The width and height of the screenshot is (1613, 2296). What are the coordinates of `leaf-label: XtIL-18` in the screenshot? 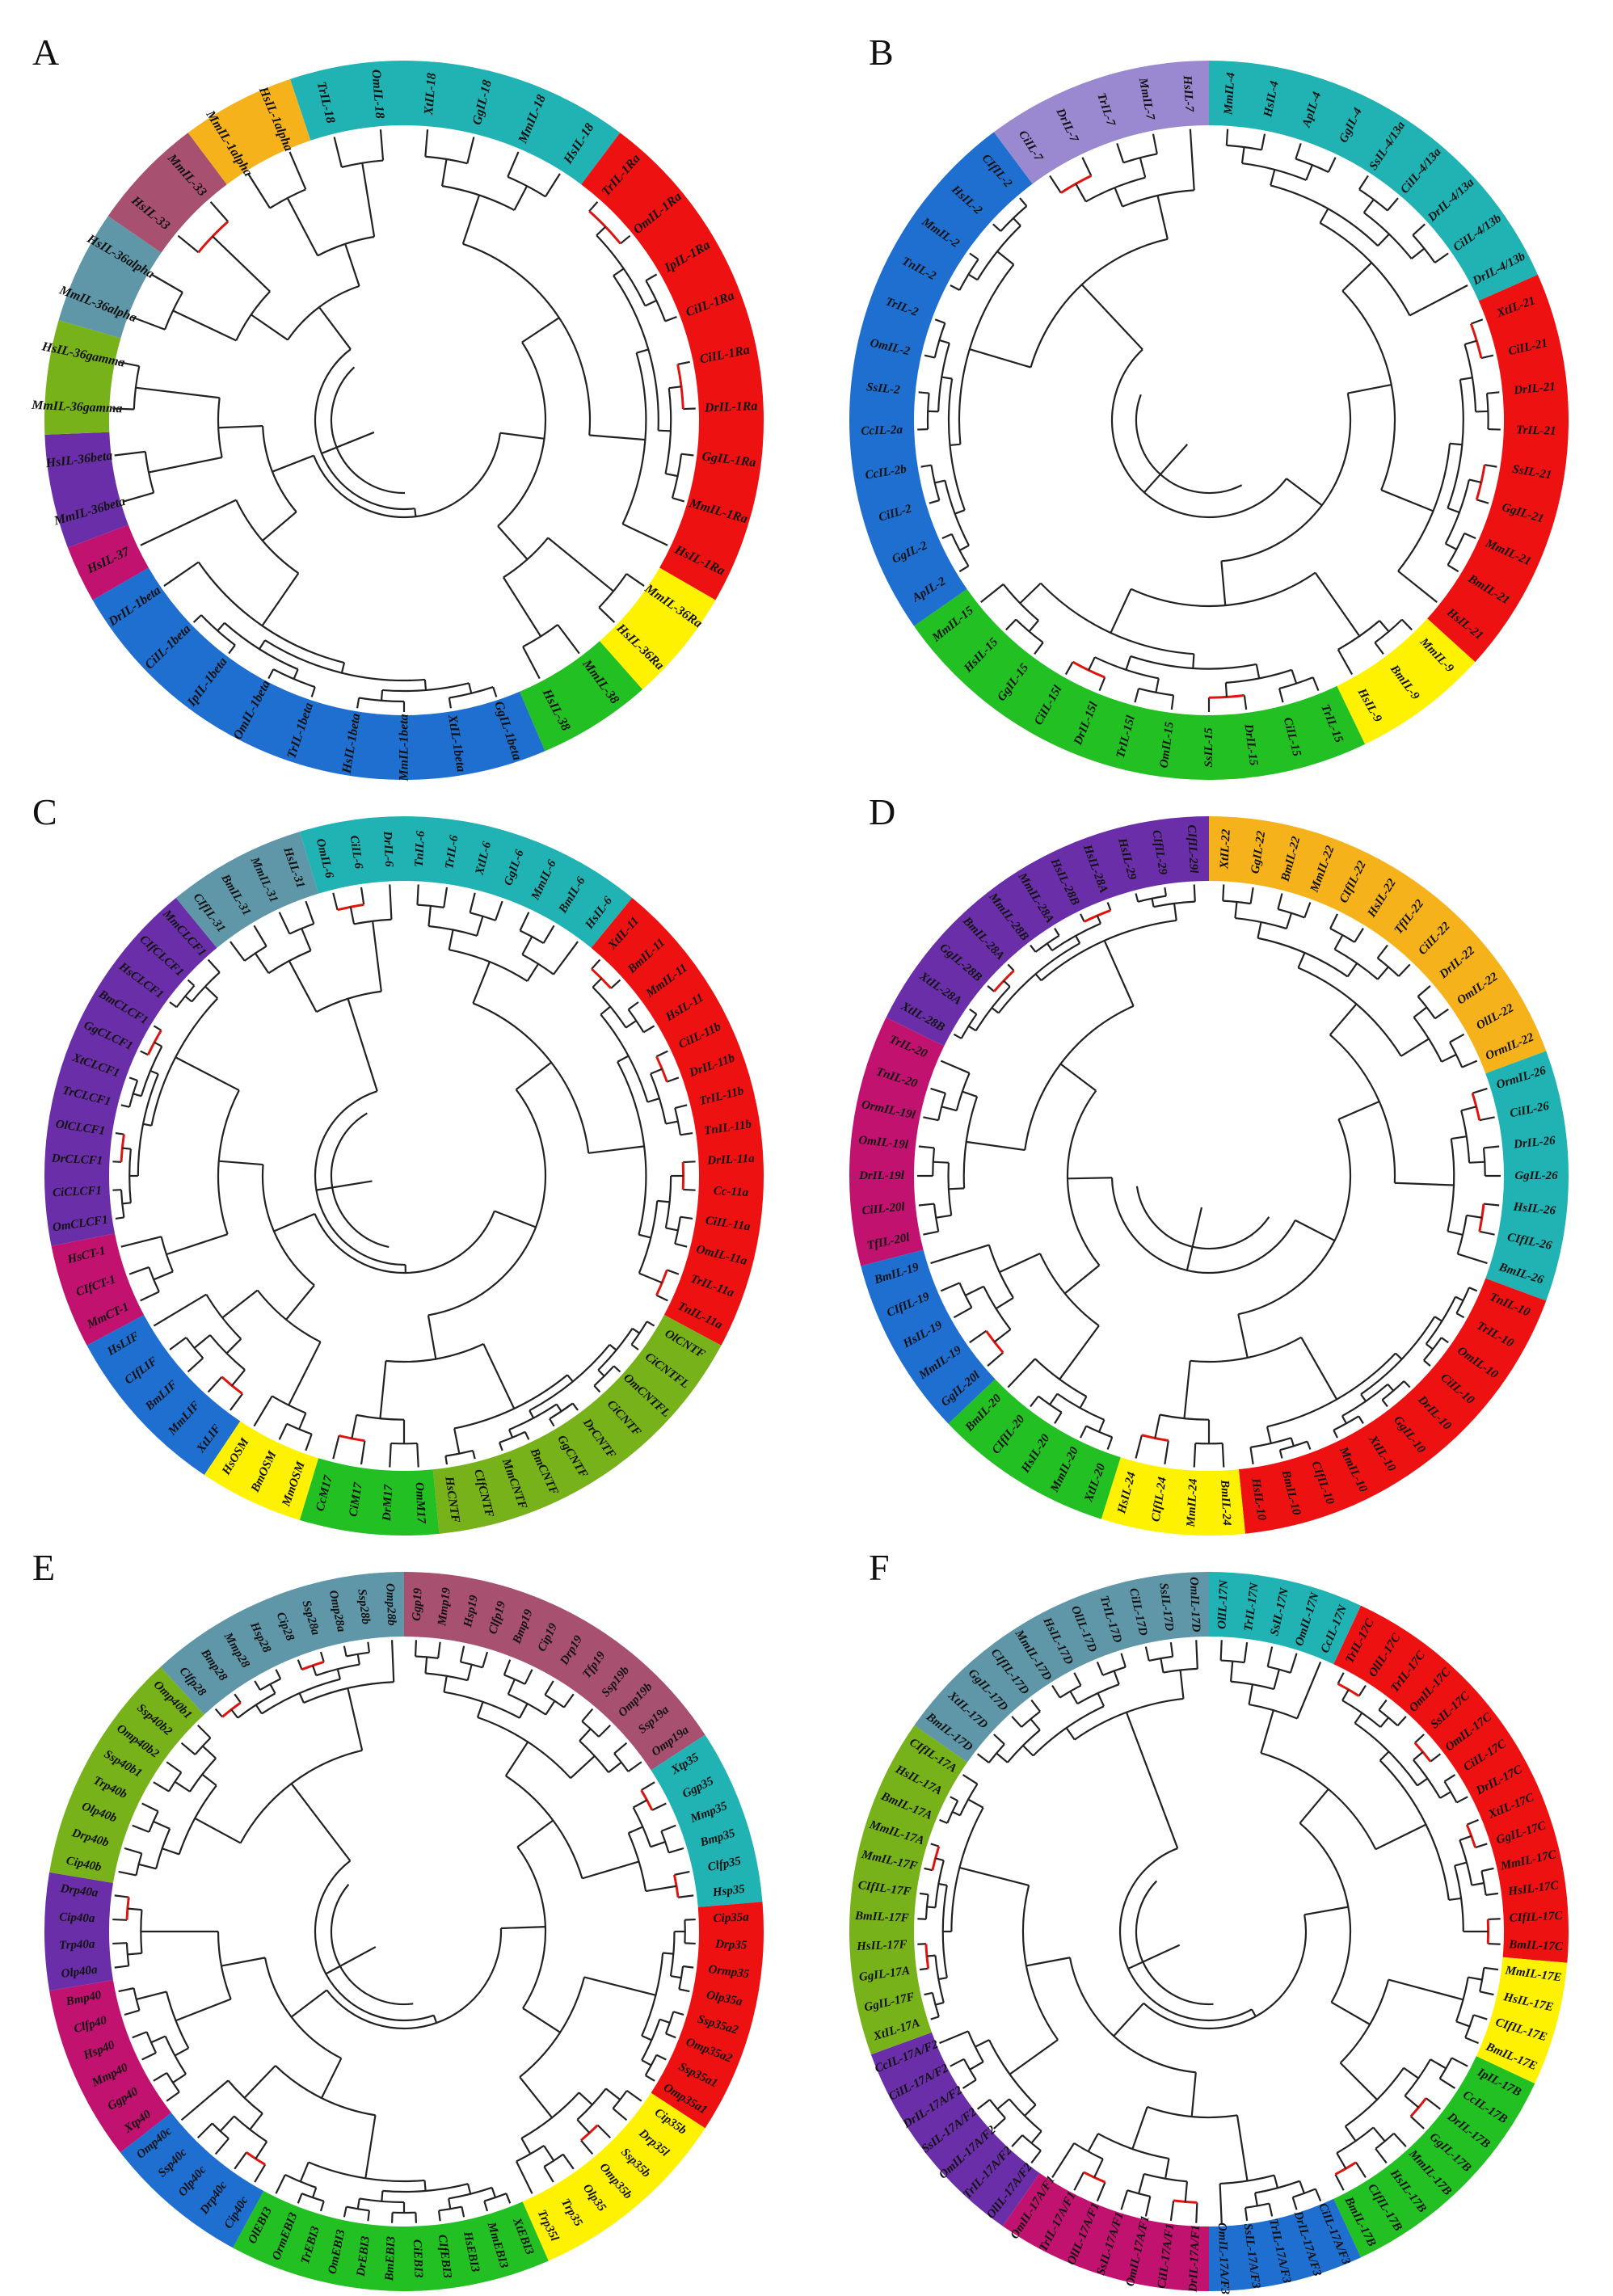 It's located at (430, 94).